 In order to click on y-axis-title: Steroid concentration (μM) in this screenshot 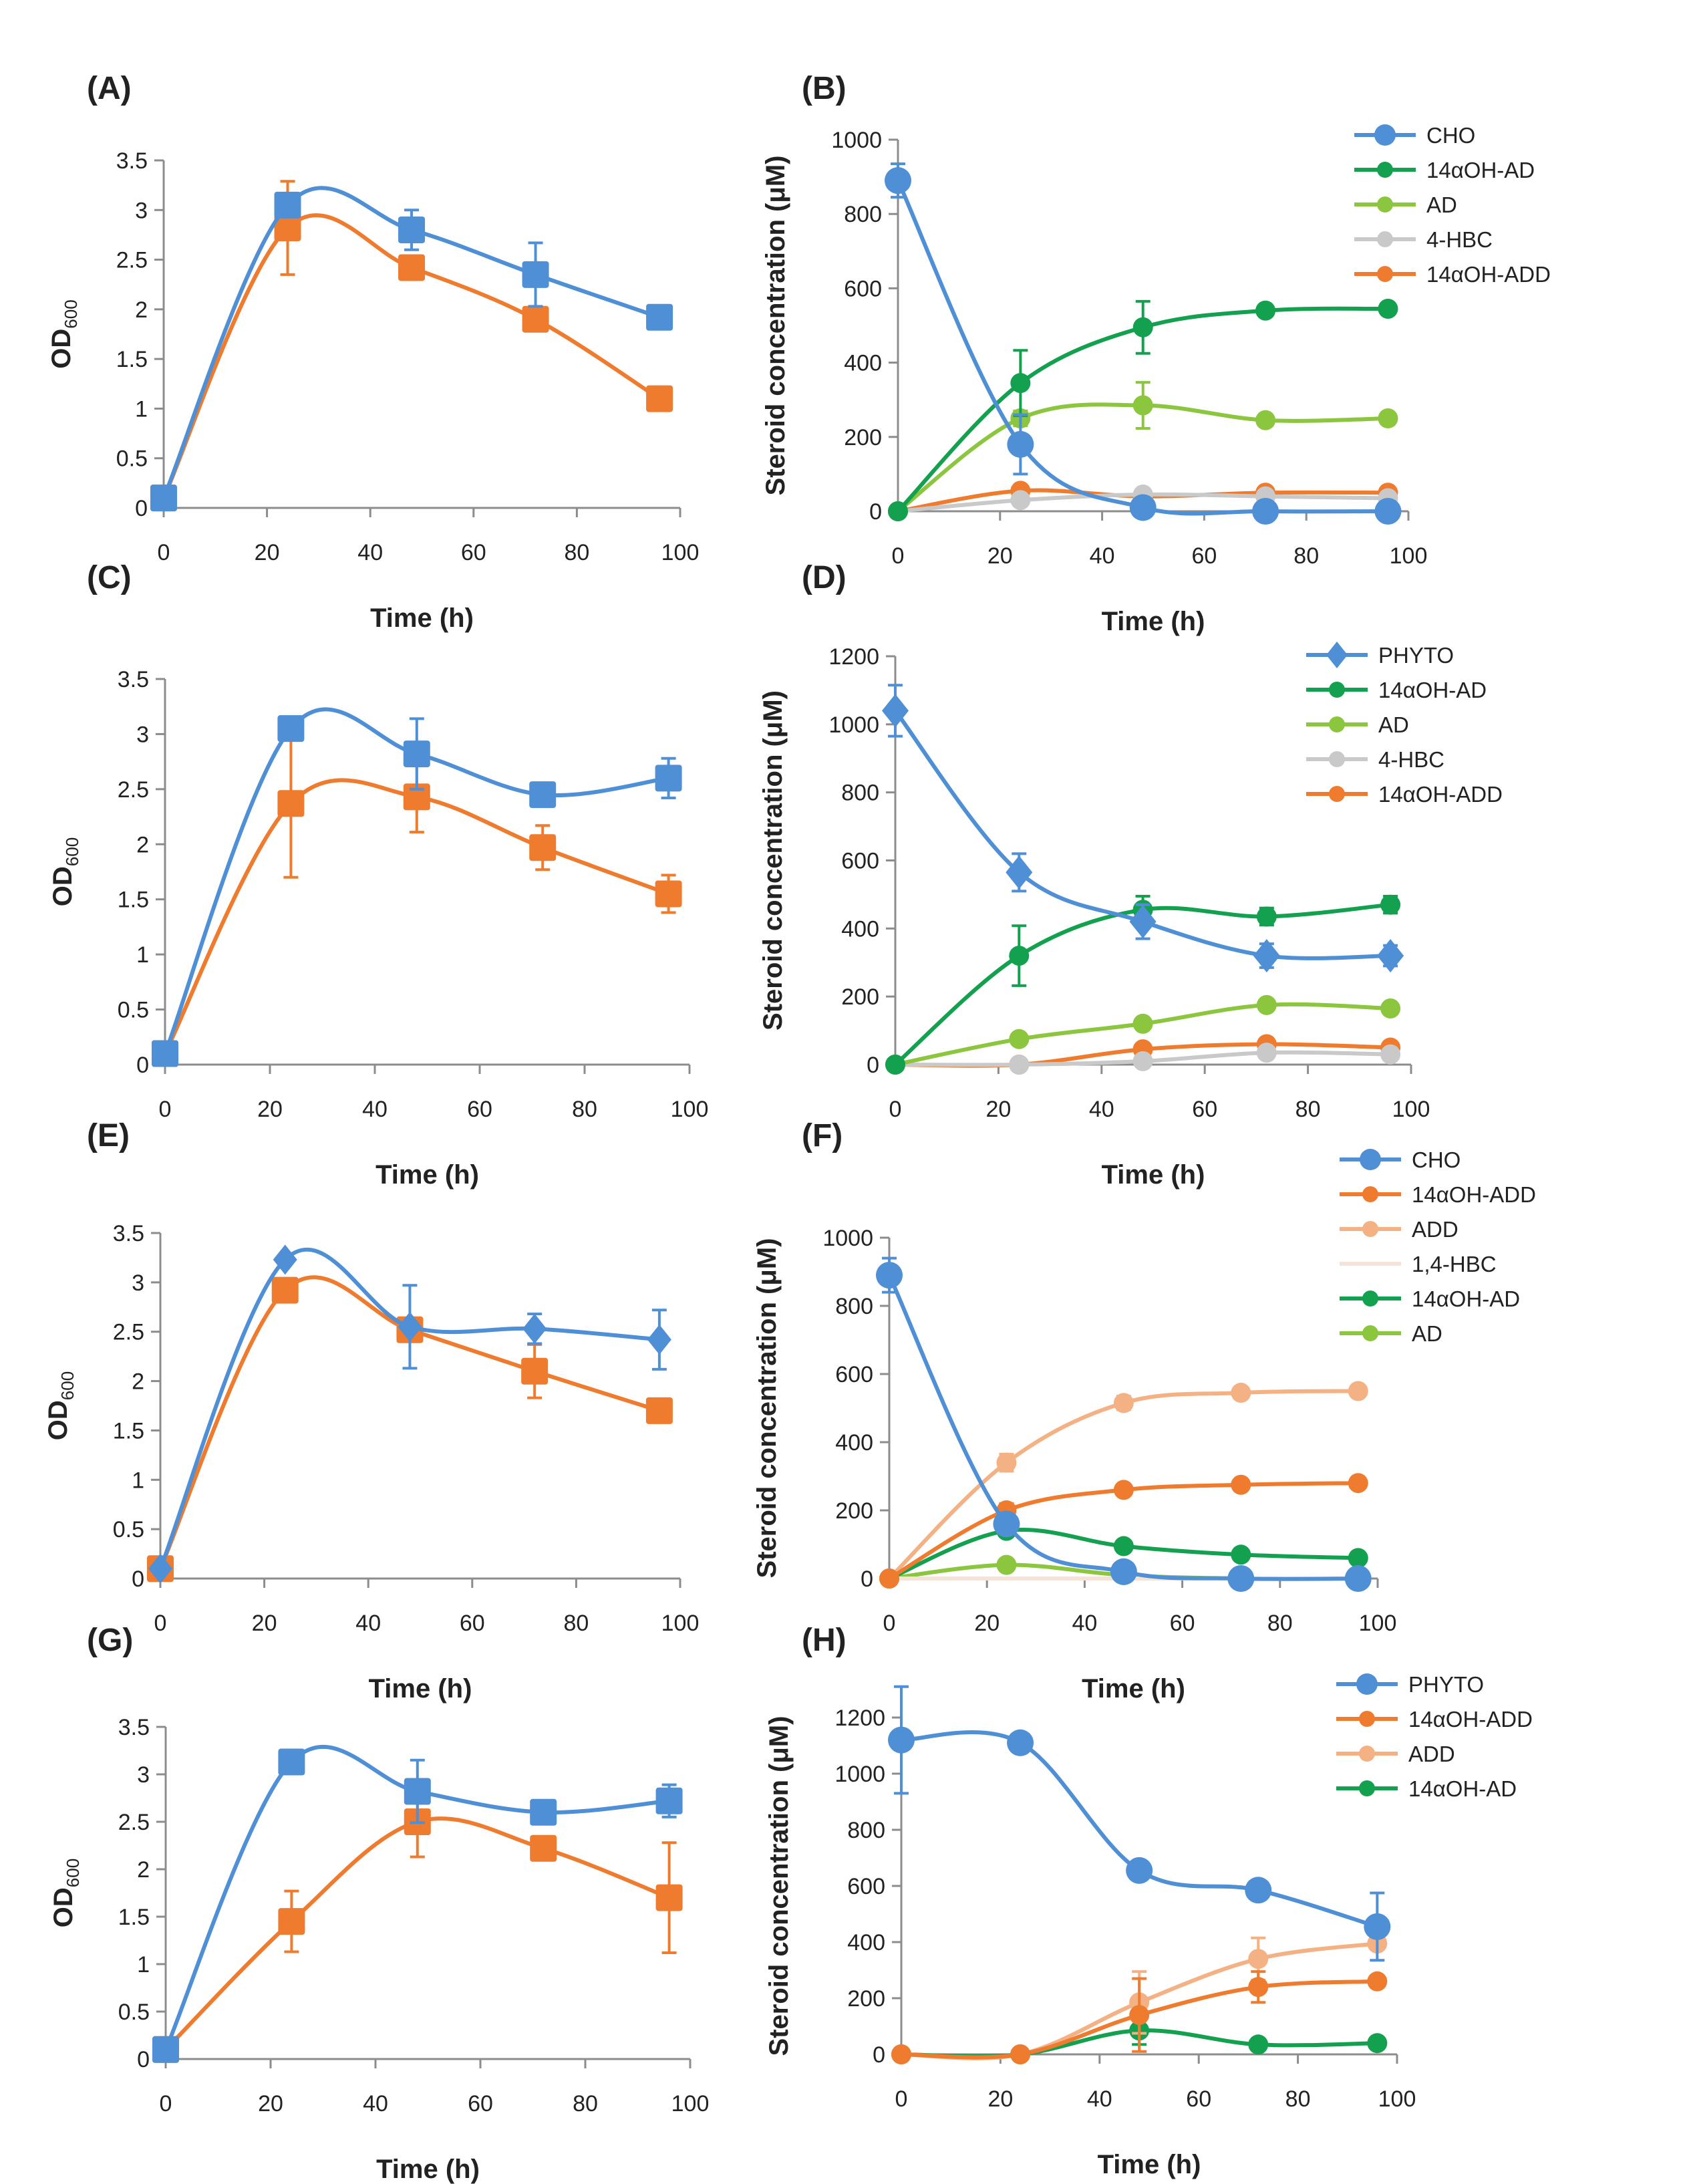, I will do `click(773, 860)`.